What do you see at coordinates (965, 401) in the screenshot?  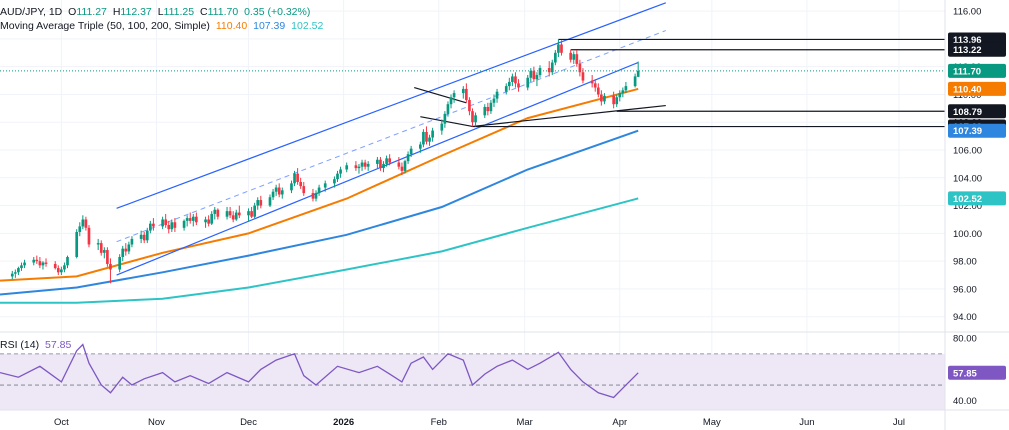 I see `rsi-tick-label: 40.00` at bounding box center [965, 401].